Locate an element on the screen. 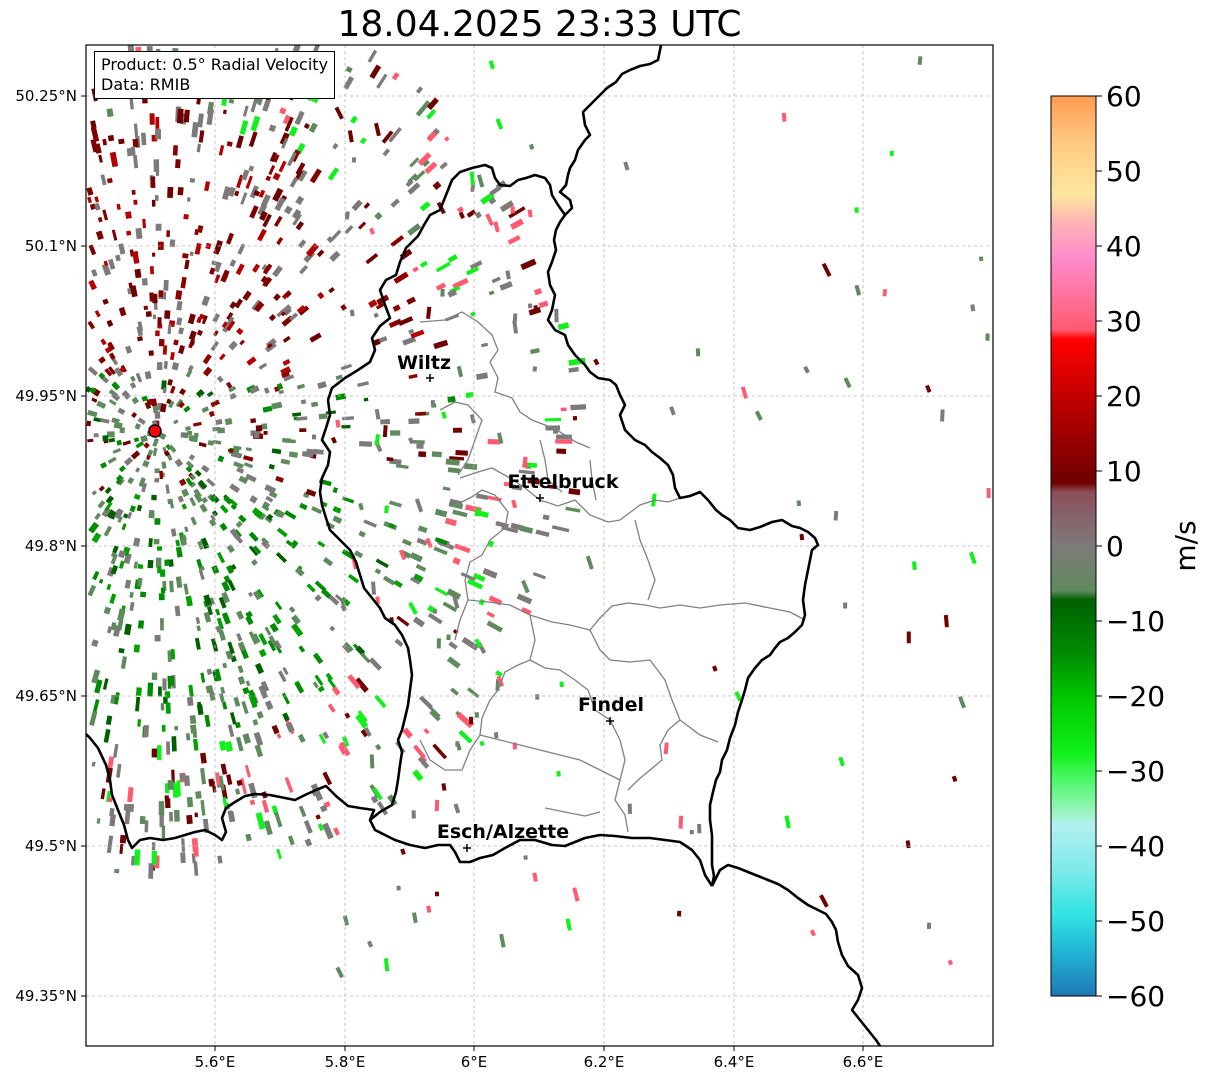 This screenshot has height=1081, width=1207. lat-tick-label: 49.35°N is located at coordinates (46, 996).